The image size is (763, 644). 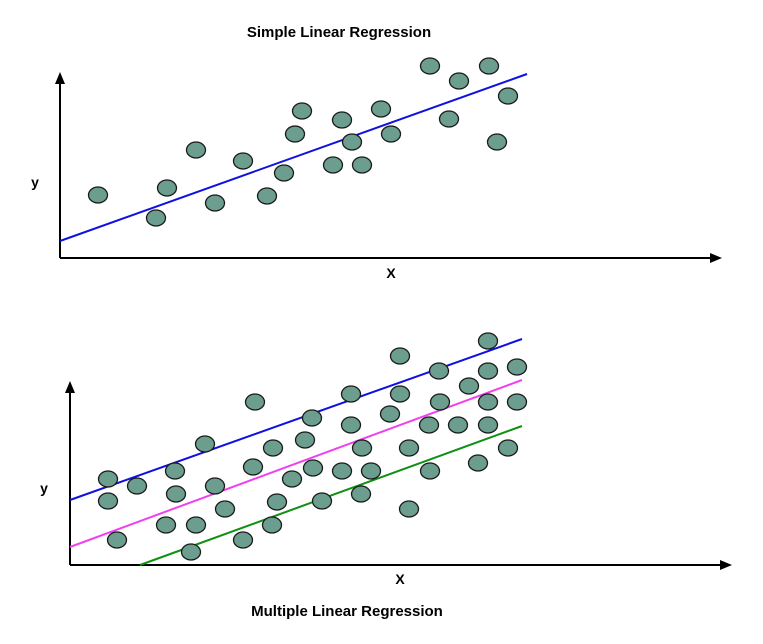 I want to click on top-y-axis-label: y, so click(x=35, y=182).